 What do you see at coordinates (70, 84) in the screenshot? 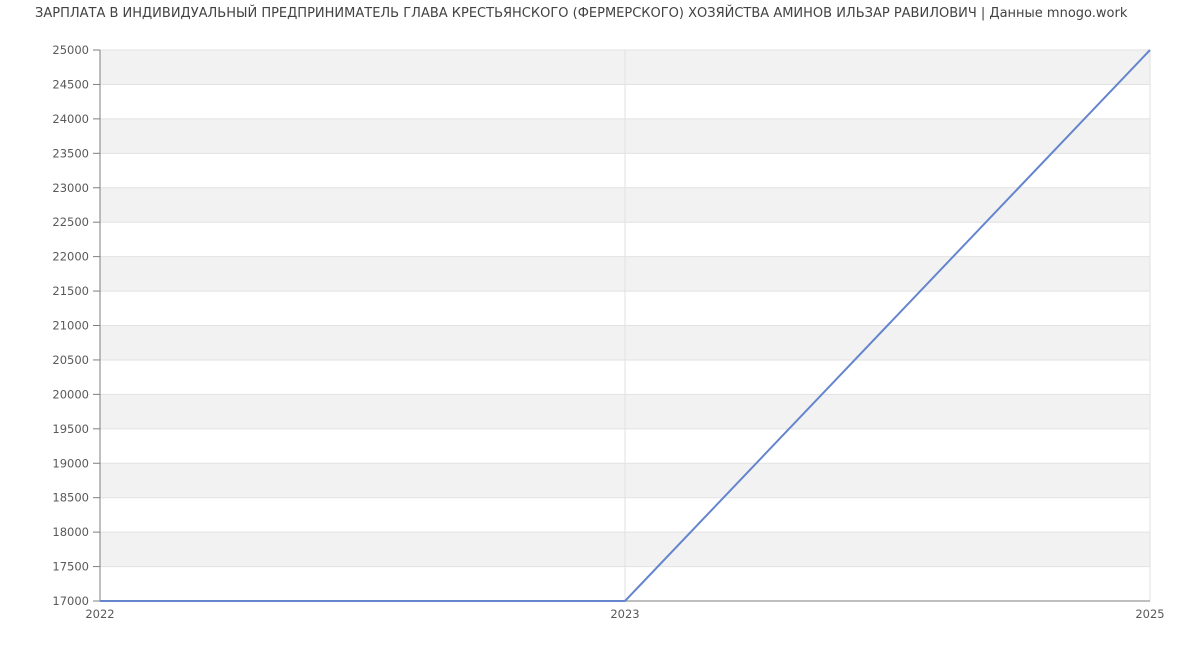
I see `y-tick-label: 24500` at bounding box center [70, 84].